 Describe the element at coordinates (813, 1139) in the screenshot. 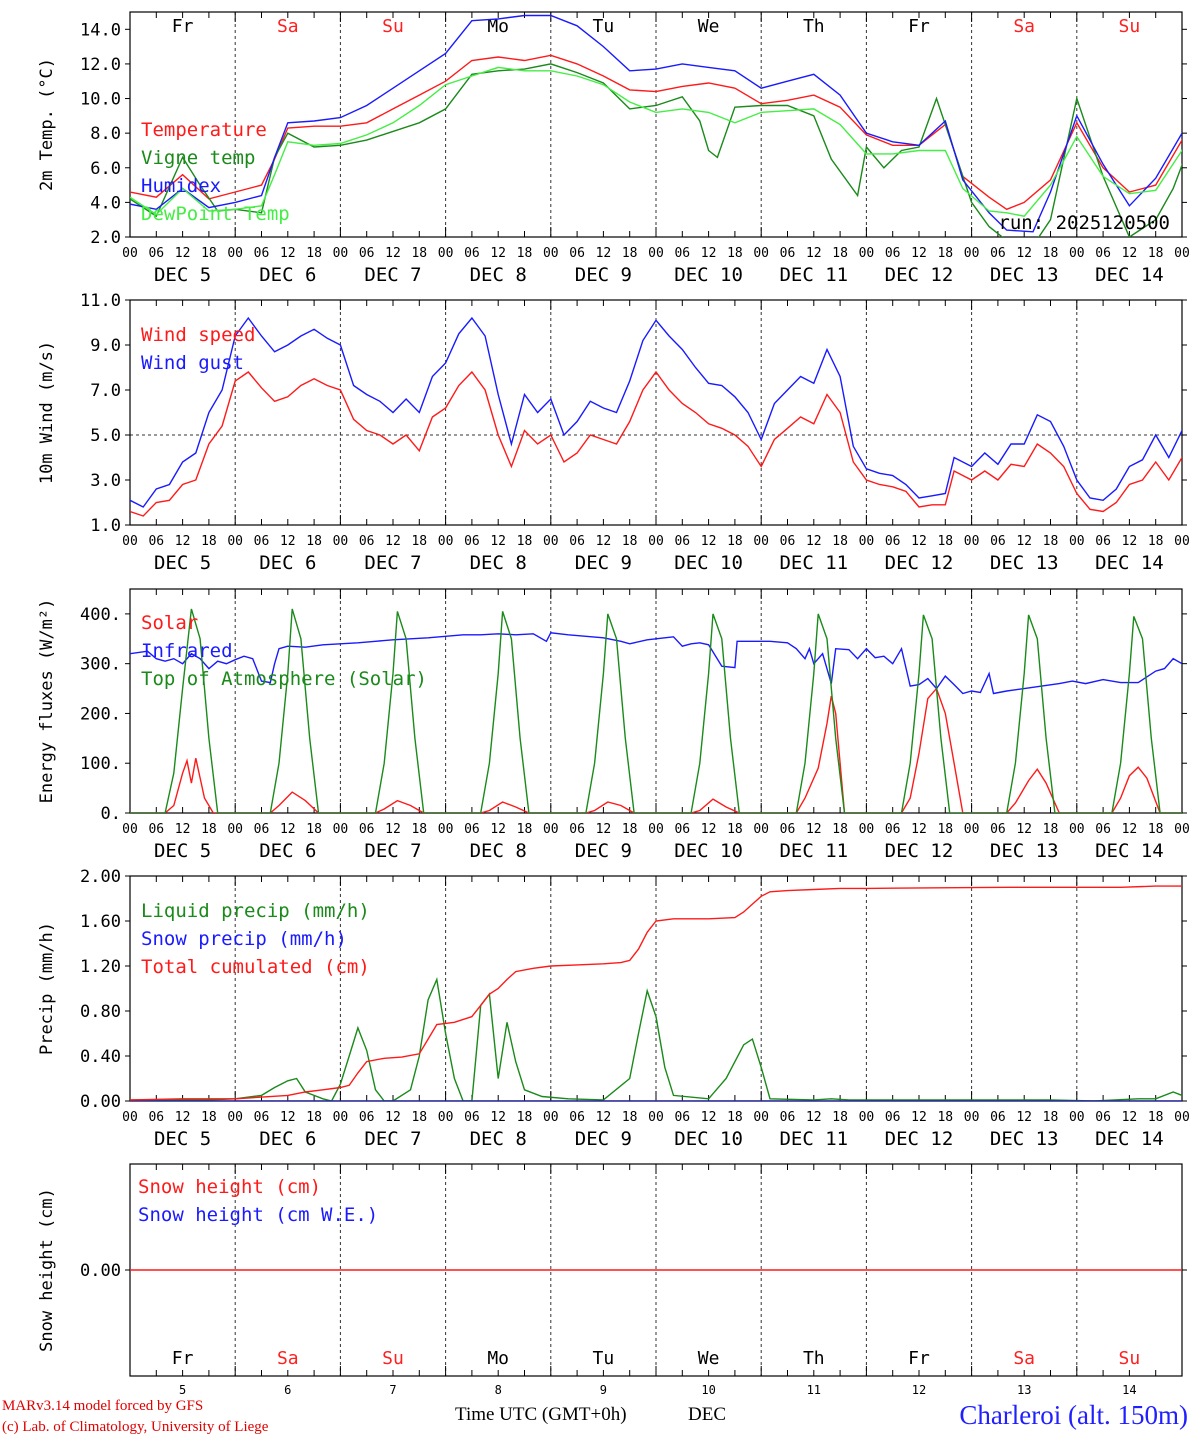

I see `panel4-date-label: DEC 11` at that location.